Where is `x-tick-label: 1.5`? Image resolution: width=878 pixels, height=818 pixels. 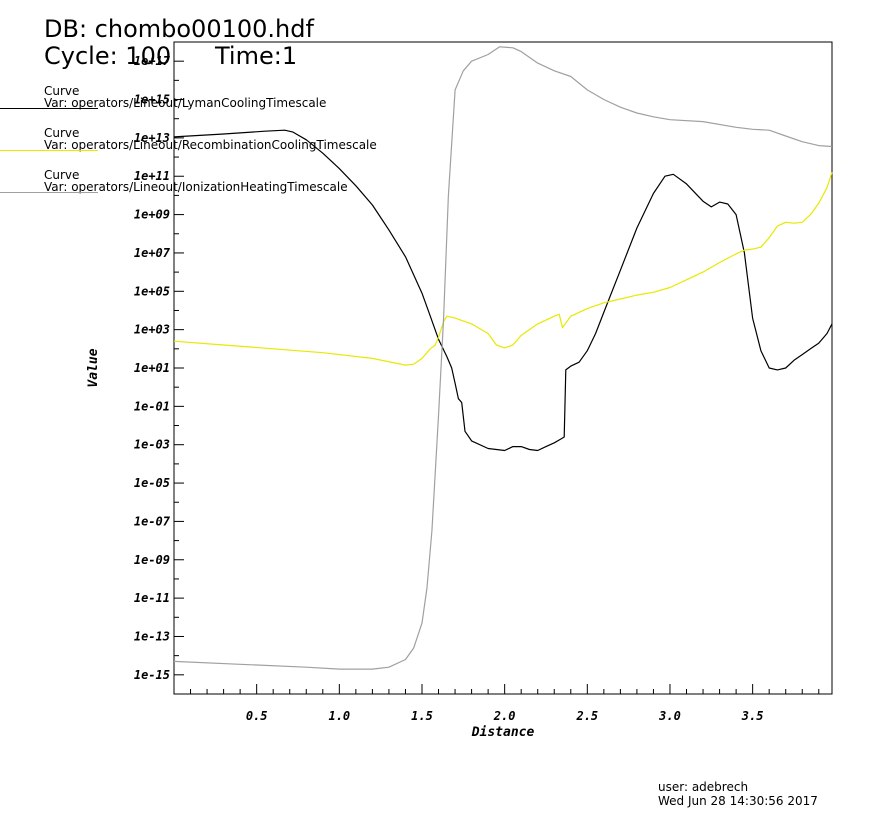 x-tick-label: 1.5 is located at coordinates (422, 716).